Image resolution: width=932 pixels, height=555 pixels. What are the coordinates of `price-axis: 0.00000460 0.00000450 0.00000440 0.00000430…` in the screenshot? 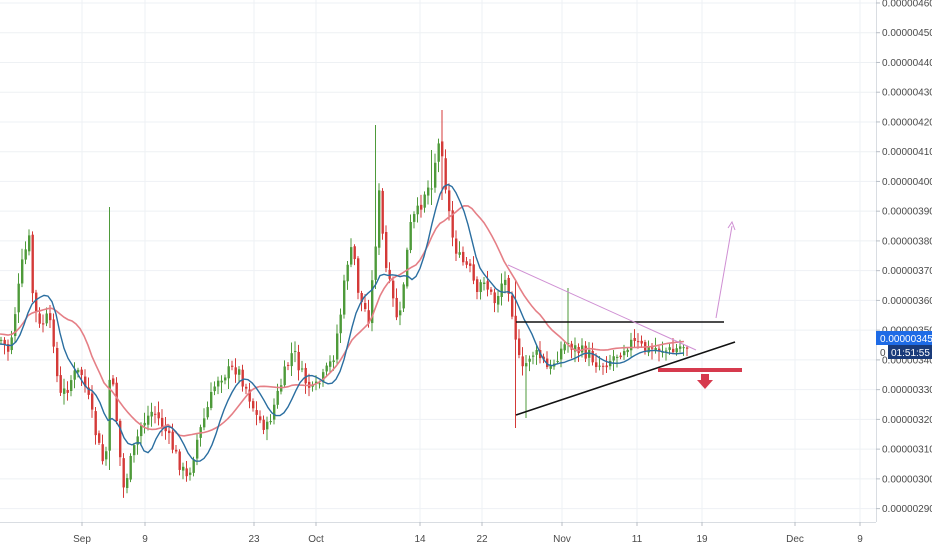 It's located at (904, 275).